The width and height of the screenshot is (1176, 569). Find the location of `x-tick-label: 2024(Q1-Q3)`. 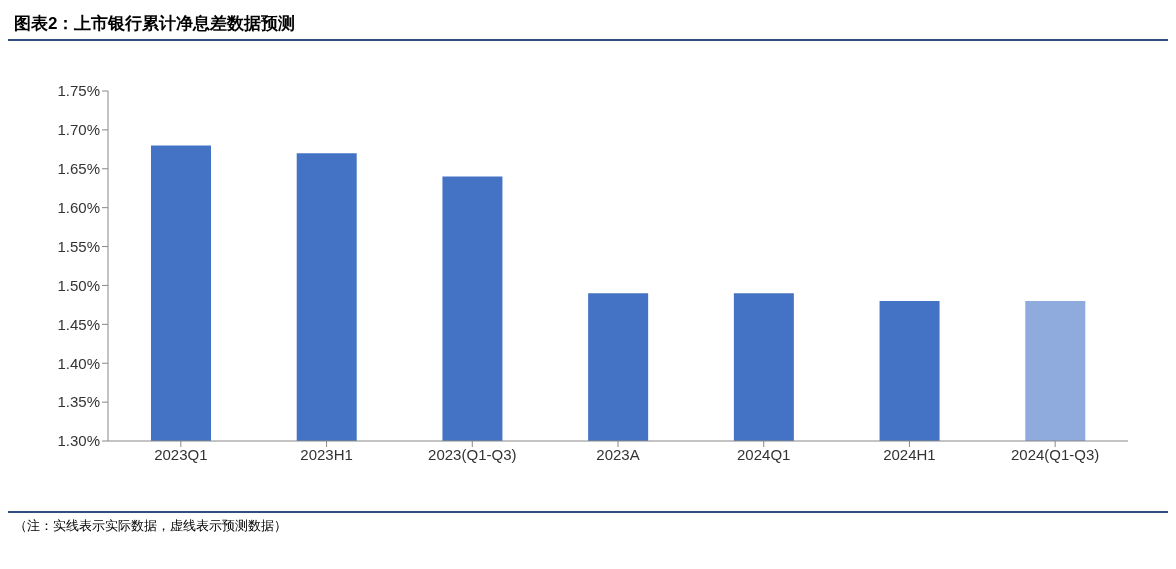

x-tick-label: 2024(Q1-Q3) is located at coordinates (1055, 454).